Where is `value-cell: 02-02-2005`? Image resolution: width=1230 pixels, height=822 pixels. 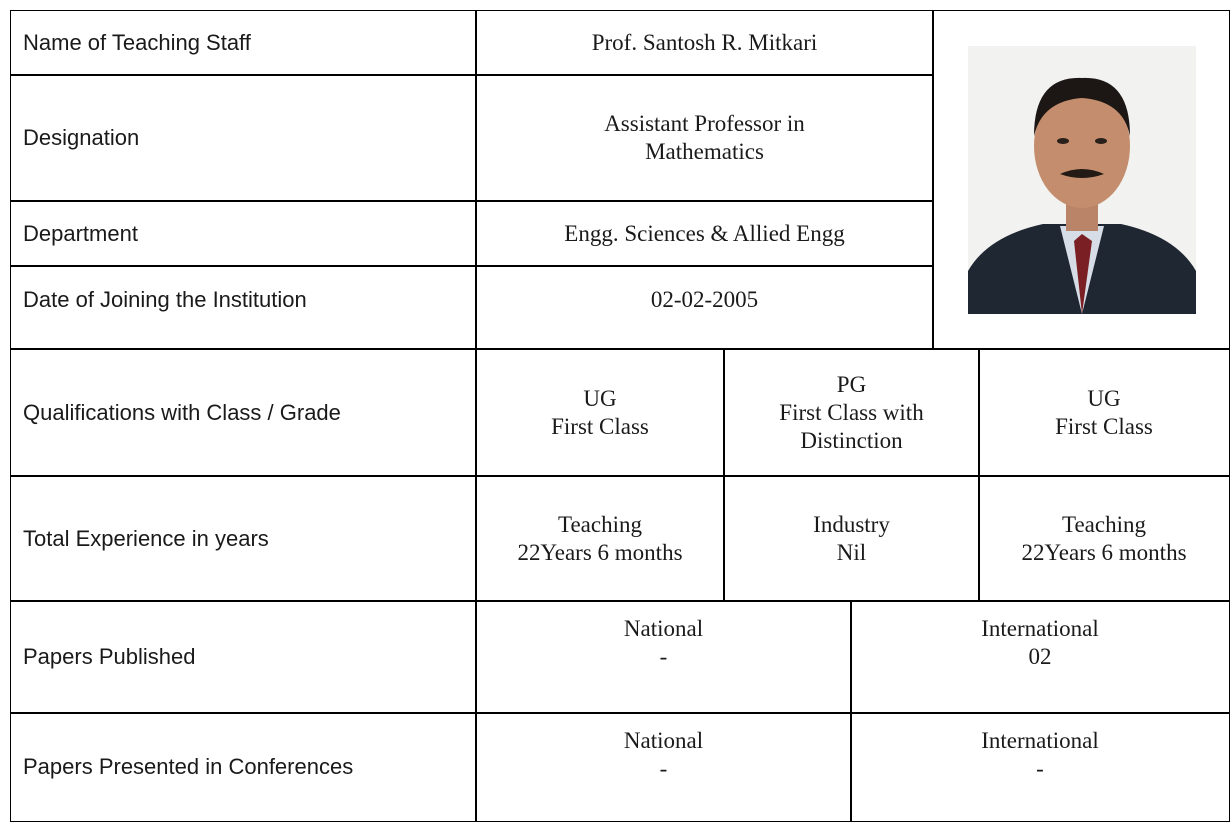 value-cell: 02-02-2005 is located at coordinates (704, 307).